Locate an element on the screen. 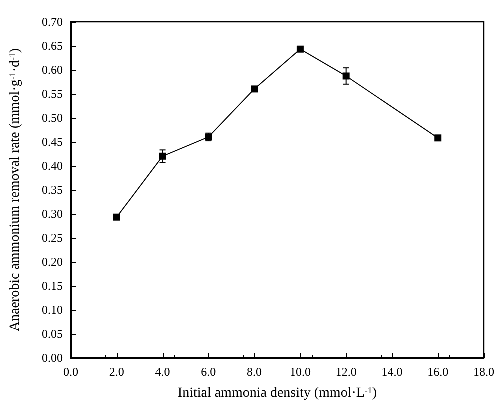  y-tick-label: 0.20 is located at coordinates (52, 262).